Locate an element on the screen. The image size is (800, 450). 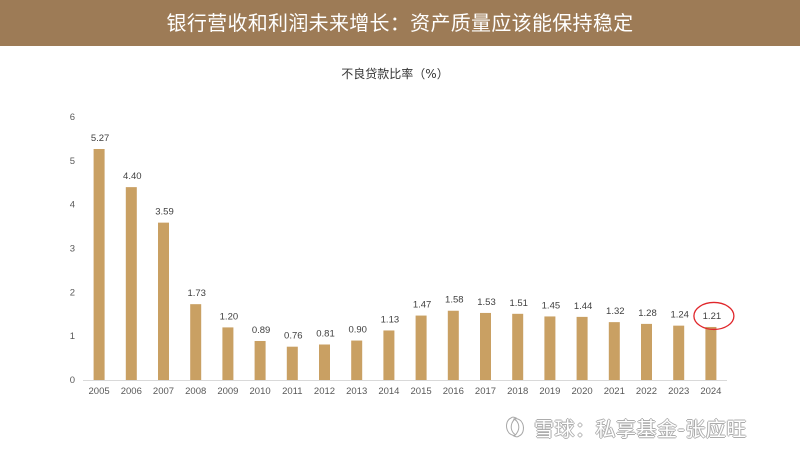
y-tick-label: 5 is located at coordinates (72, 161).